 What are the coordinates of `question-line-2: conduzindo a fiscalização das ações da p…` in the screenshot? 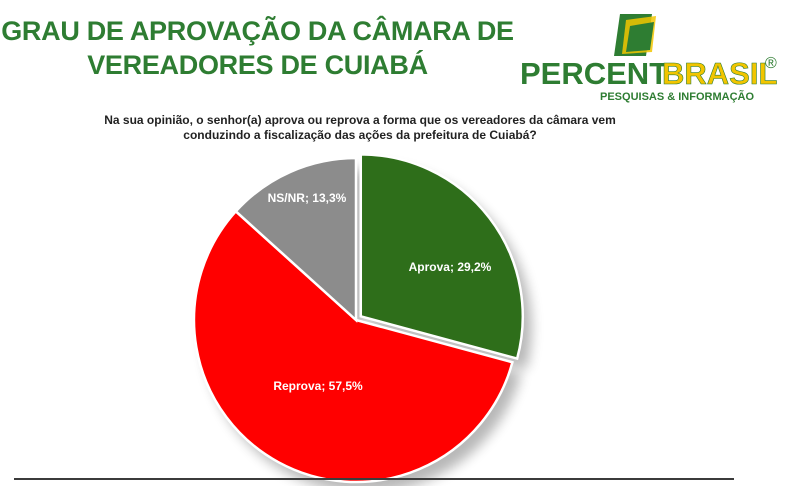 It's located at (360, 135).